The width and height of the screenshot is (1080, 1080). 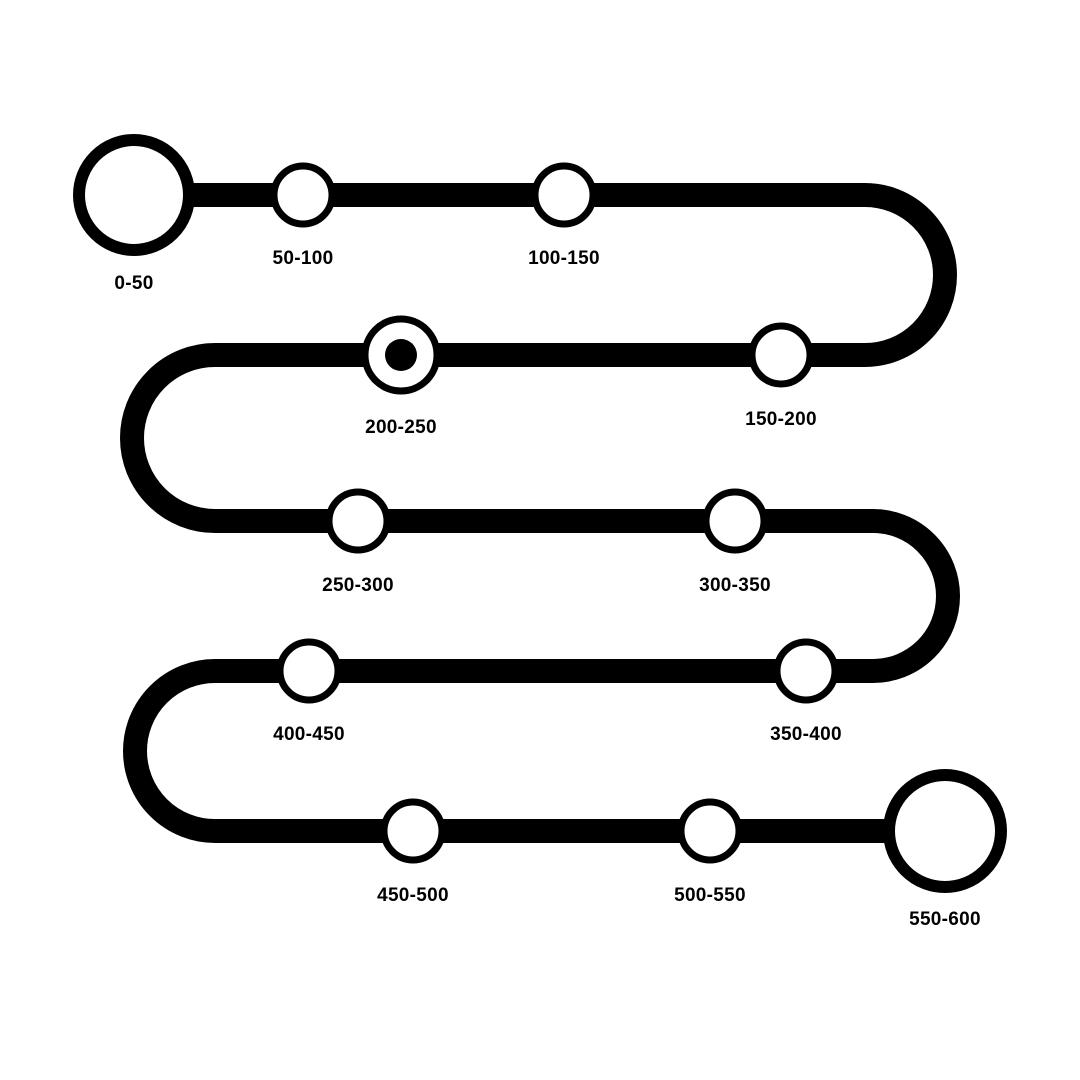 What do you see at coordinates (781, 419) in the screenshot?
I see `stop-label: 150-200` at bounding box center [781, 419].